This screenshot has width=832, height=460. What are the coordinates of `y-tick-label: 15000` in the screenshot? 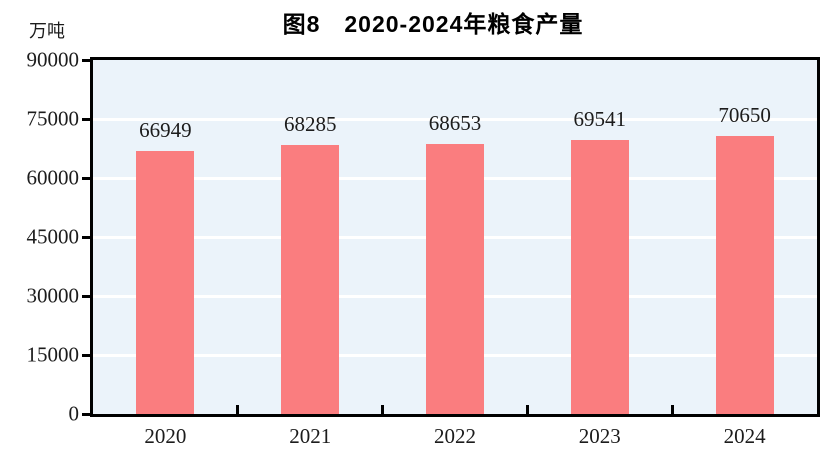 It's located at (53, 354).